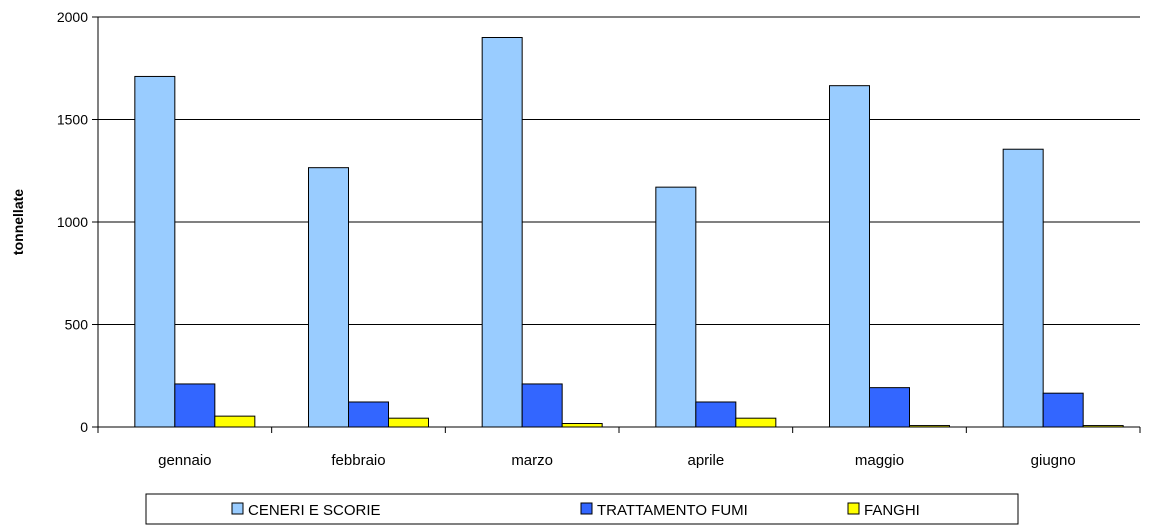 Image resolution: width=1159 pixels, height=528 pixels. I want to click on y-tick-labels: 0 500 1000 1500 2000, so click(72, 222).